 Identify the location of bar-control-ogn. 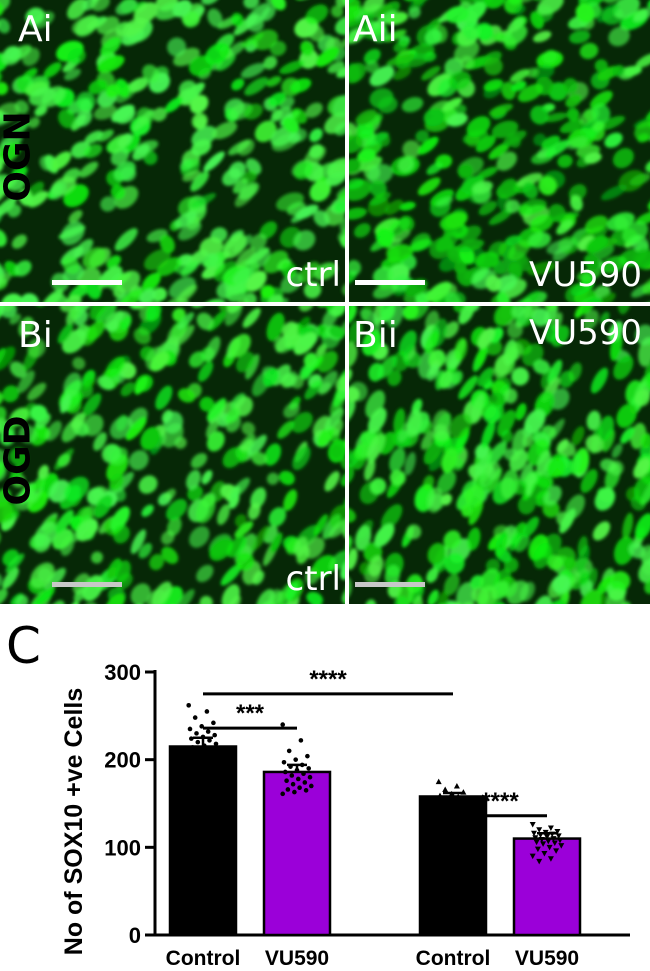
(203, 841).